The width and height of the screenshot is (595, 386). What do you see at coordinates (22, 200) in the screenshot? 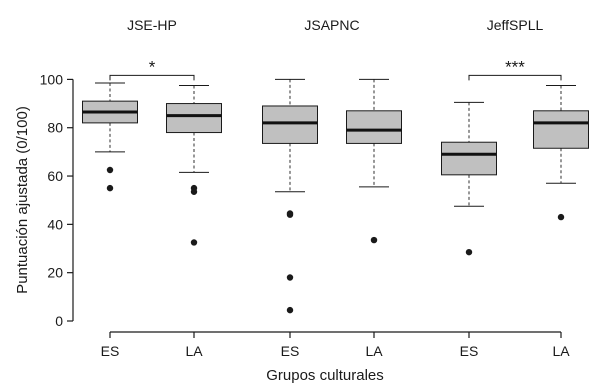
I see `y-axis-title: Puntuación ajustada (0/100)` at bounding box center [22, 200].